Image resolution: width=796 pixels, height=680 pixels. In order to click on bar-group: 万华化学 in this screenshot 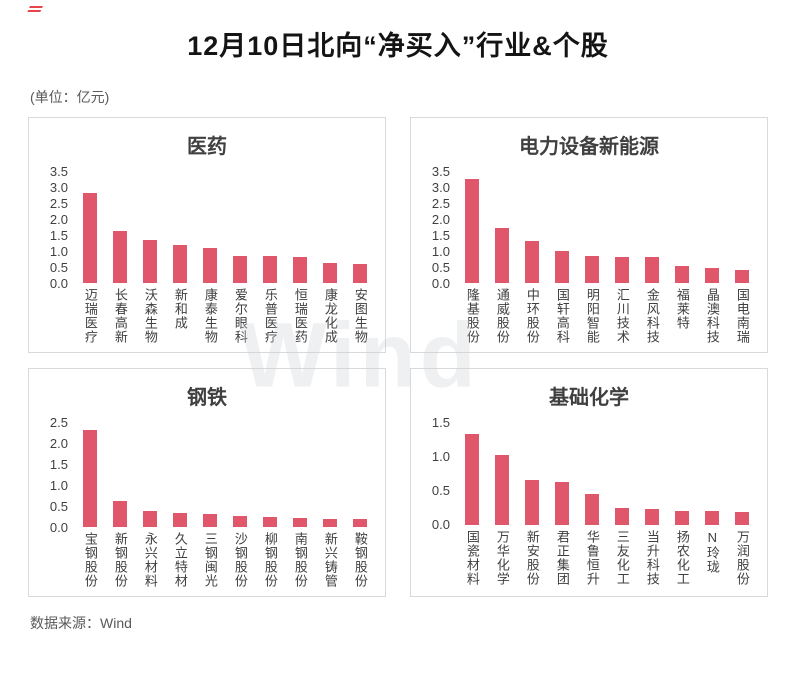, I will do `click(502, 504)`.